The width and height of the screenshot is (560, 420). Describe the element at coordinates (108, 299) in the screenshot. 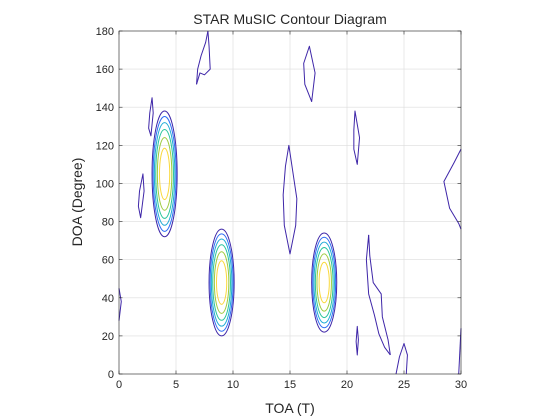

I see `y-tick-label: 40` at that location.